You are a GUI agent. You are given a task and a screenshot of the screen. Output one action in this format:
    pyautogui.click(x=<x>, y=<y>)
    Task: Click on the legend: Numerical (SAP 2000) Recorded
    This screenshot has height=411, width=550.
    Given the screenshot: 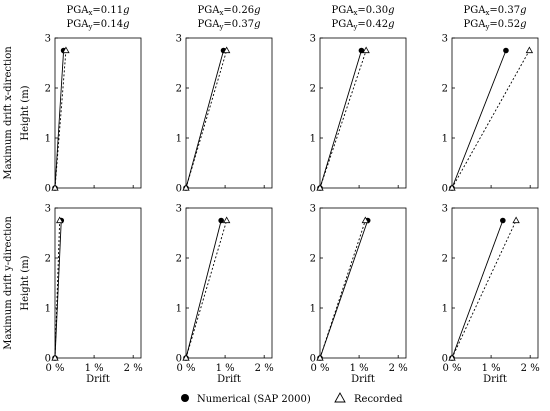 What is the action you would take?
    pyautogui.click(x=292, y=398)
    